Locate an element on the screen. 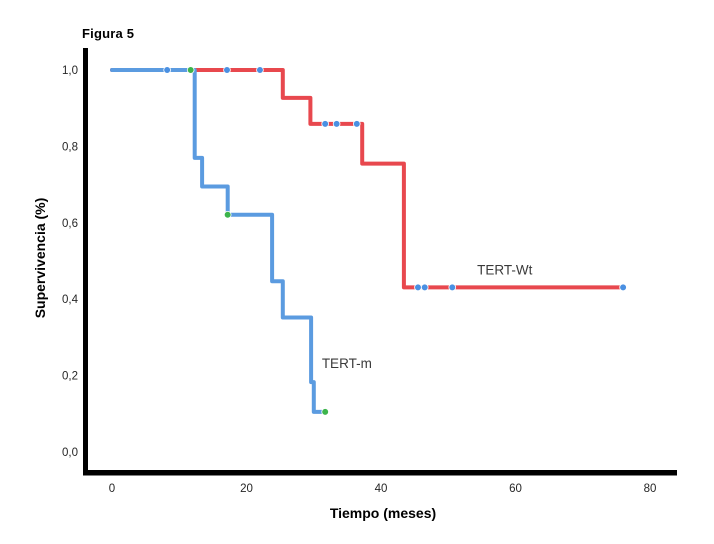 The image size is (714, 544). y-tick-label: 0,2 is located at coordinates (70, 377).